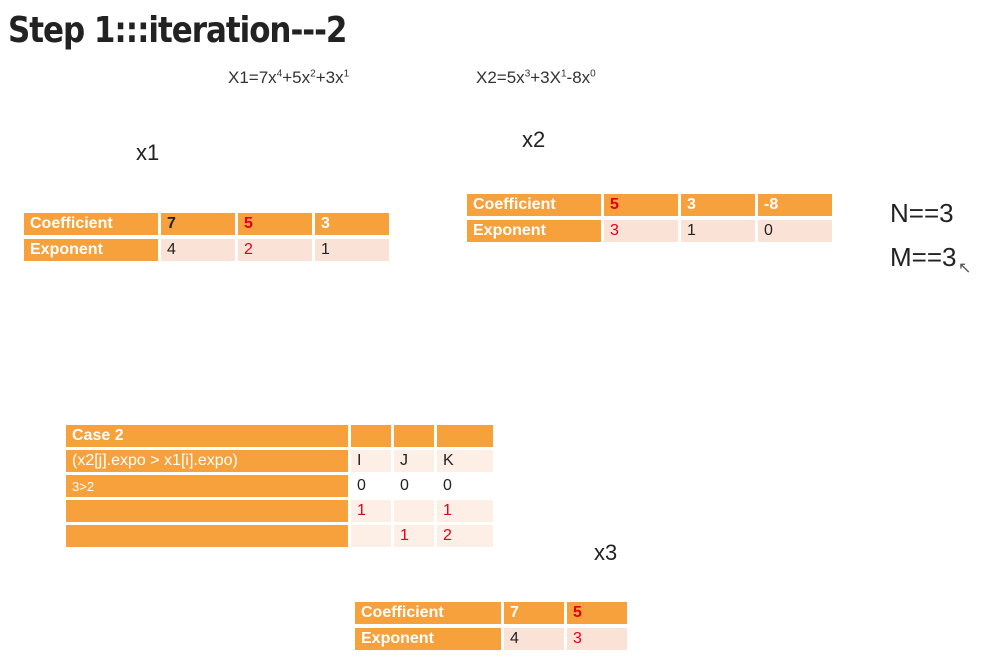 This screenshot has width=986, height=670. I want to click on table-row: Coefficient 7 5 3, so click(208, 224).